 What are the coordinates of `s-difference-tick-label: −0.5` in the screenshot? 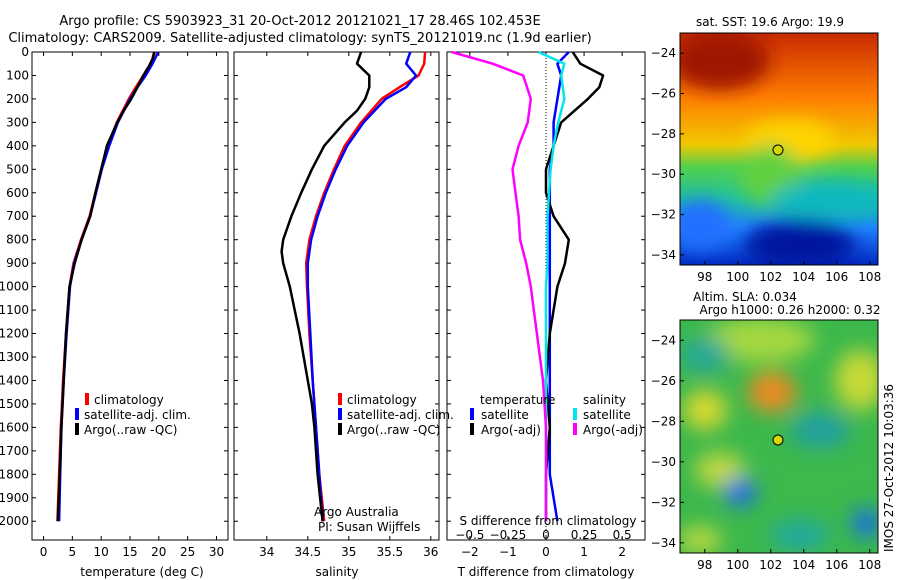 It's located at (469, 535).